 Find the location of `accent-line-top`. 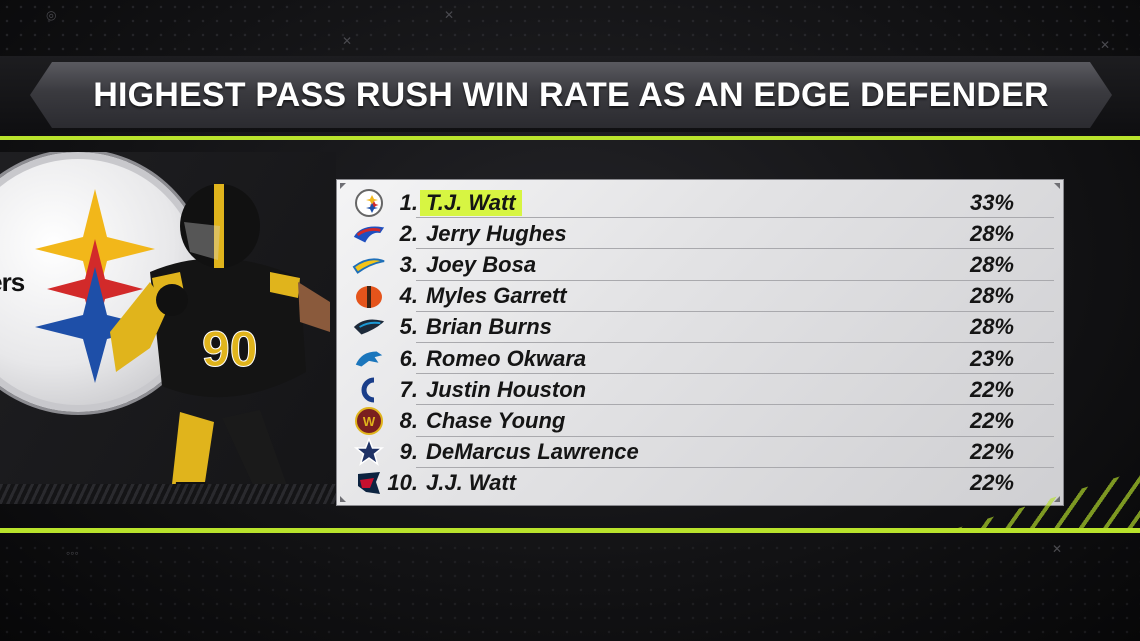

accent-line-top is located at coordinates (570, 138).